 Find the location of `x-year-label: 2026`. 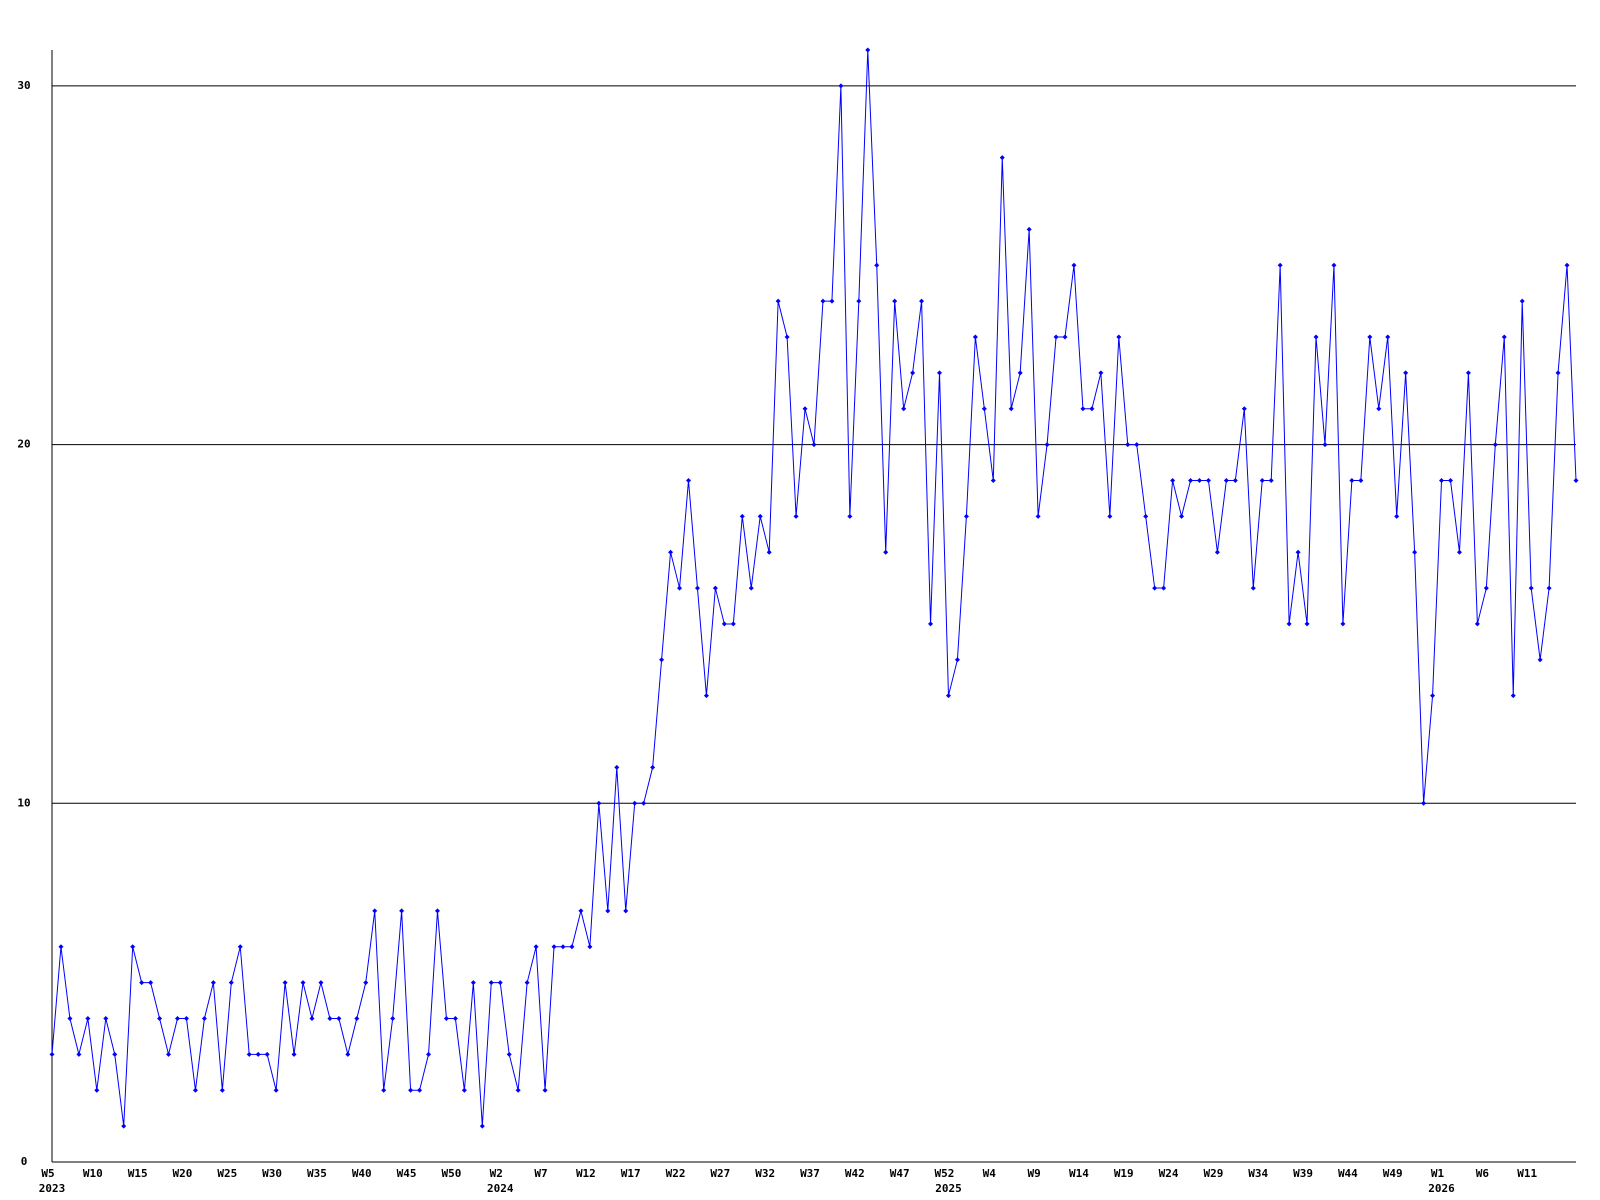

x-year-label: 2026 is located at coordinates (1441, 1188).